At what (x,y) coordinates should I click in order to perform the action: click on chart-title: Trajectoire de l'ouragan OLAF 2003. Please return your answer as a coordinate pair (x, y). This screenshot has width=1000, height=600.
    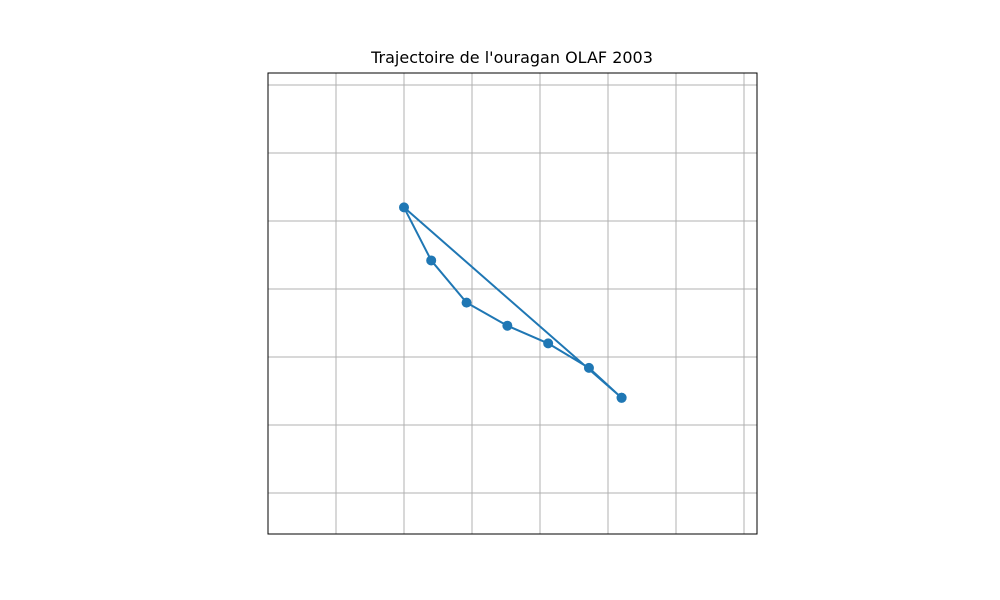
    Looking at the image, I should click on (511, 57).